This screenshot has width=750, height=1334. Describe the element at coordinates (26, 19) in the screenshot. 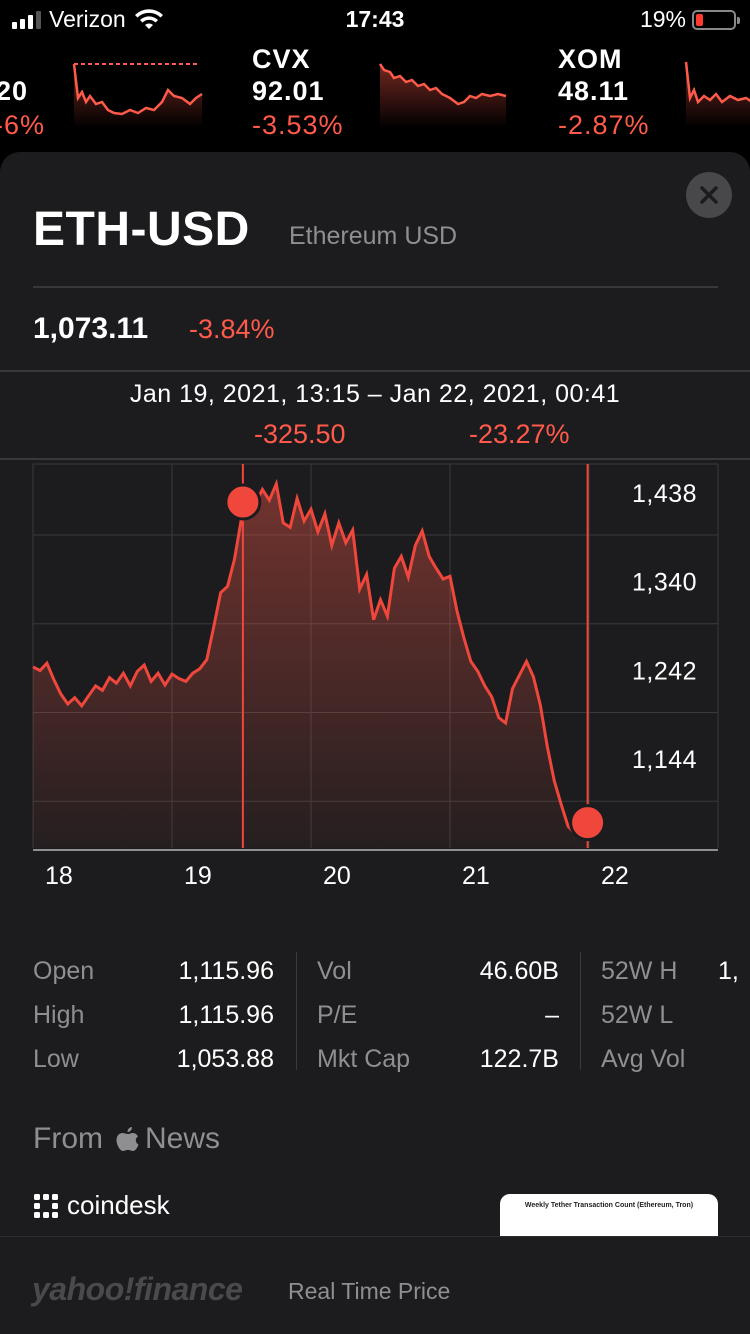

I see `signal-icon` at that location.